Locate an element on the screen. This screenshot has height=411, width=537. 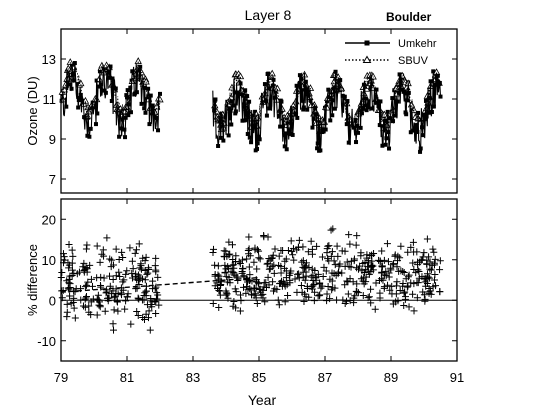
x-tick-label: 85 is located at coordinates (259, 377).